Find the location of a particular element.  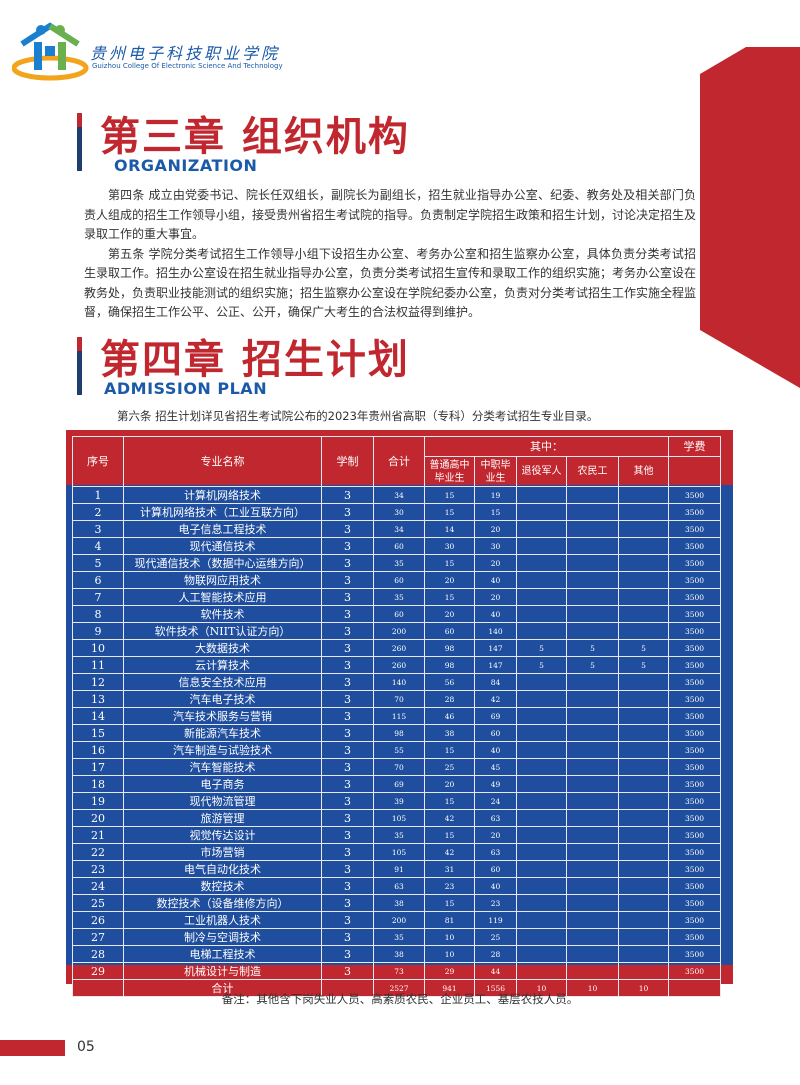

cell-no: 21 is located at coordinates (98, 835).